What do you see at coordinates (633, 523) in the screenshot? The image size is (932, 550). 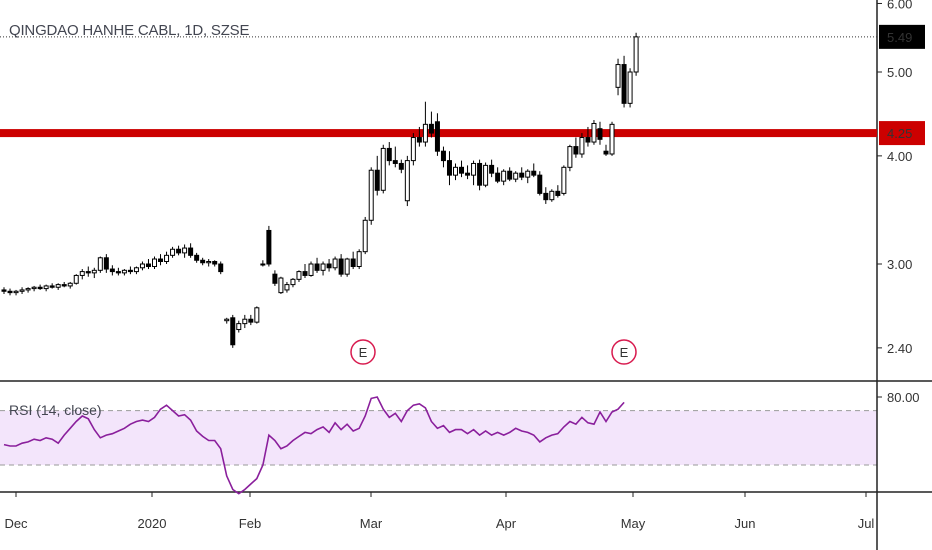 I see `time-tick-label: May` at bounding box center [633, 523].